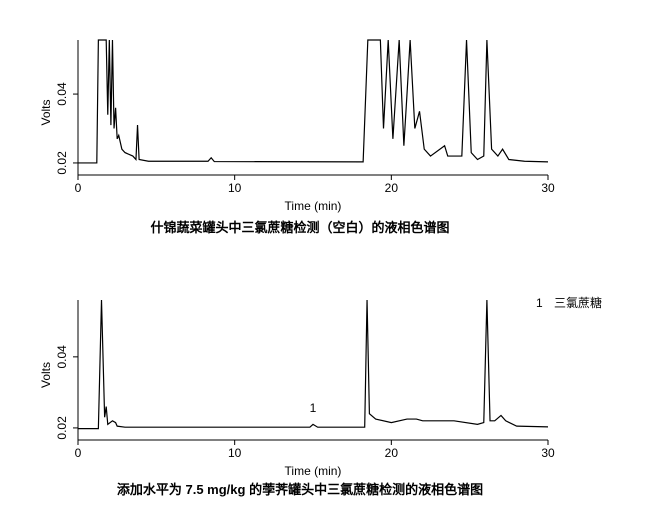 This screenshot has width=645, height=524. What do you see at coordinates (578, 302) in the screenshot?
I see `legend-name: 三氯蔗糖` at bounding box center [578, 302].